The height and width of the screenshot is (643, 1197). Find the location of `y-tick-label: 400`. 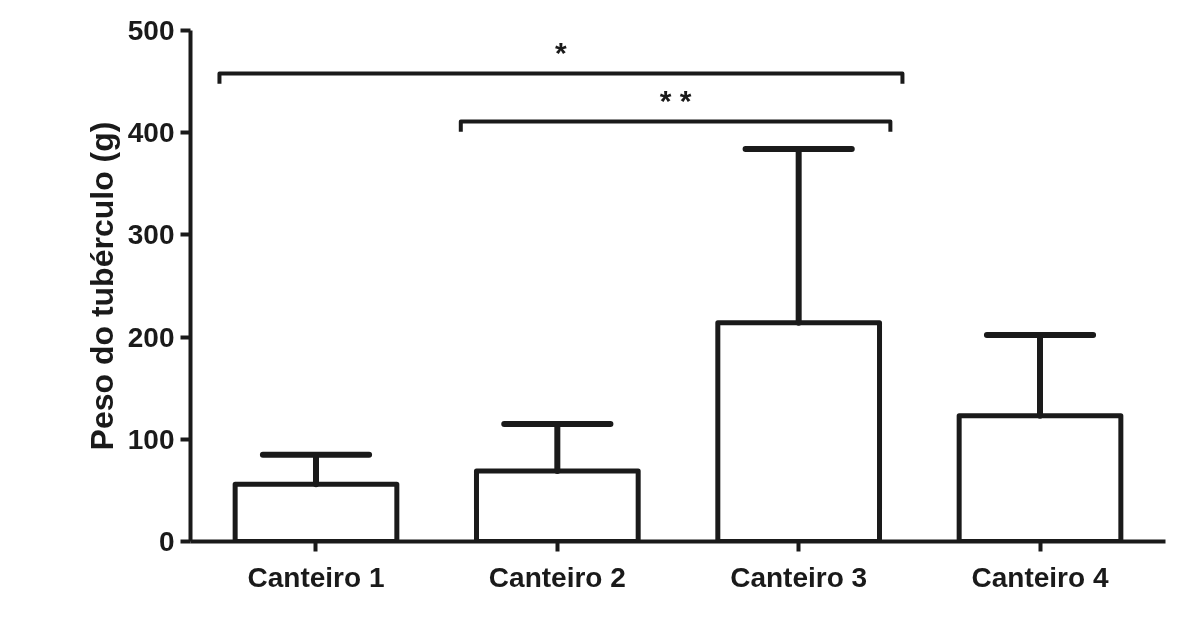

y-tick-label: 400 is located at coordinates (151, 133).